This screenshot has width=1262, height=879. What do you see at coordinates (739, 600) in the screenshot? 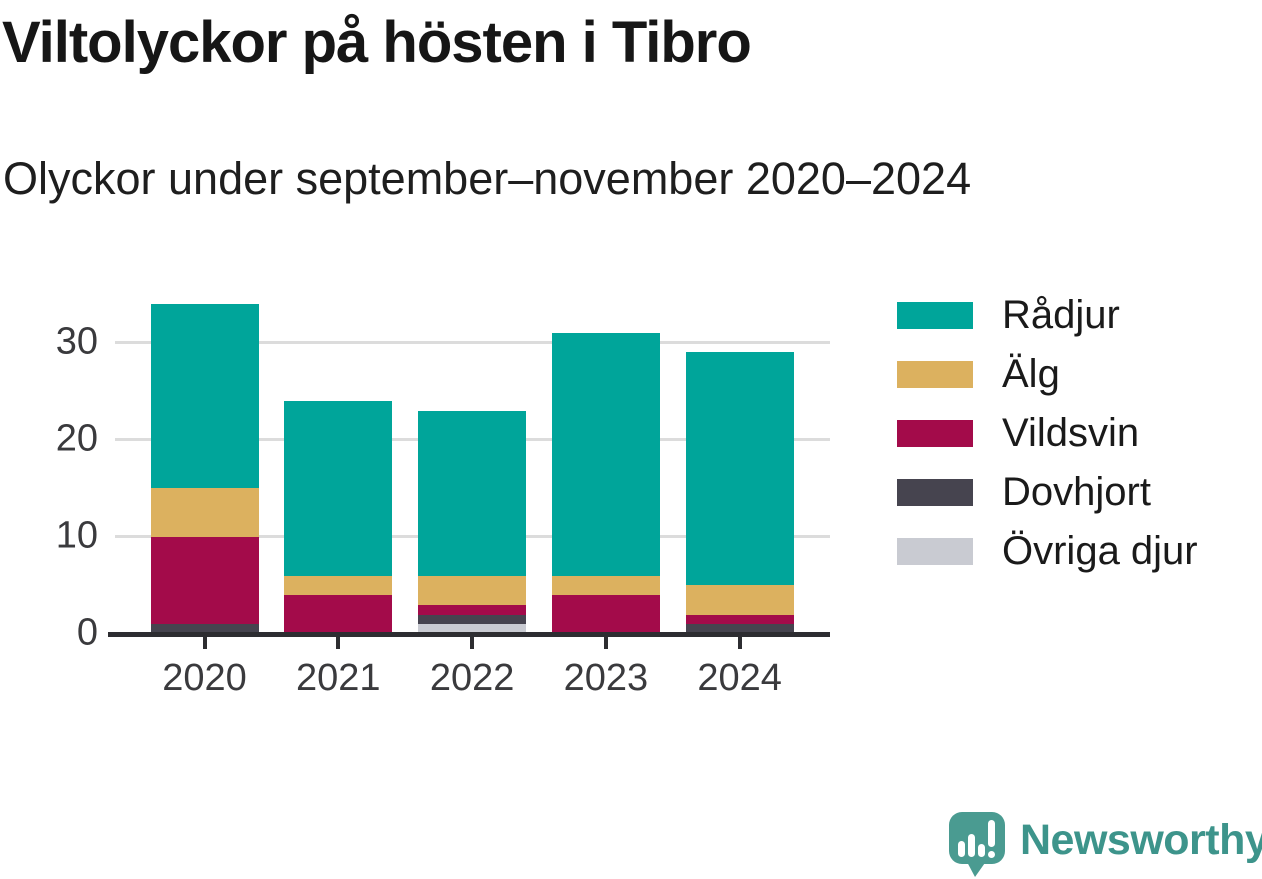
I see `bar-segment-2024-Älg` at bounding box center [739, 600].